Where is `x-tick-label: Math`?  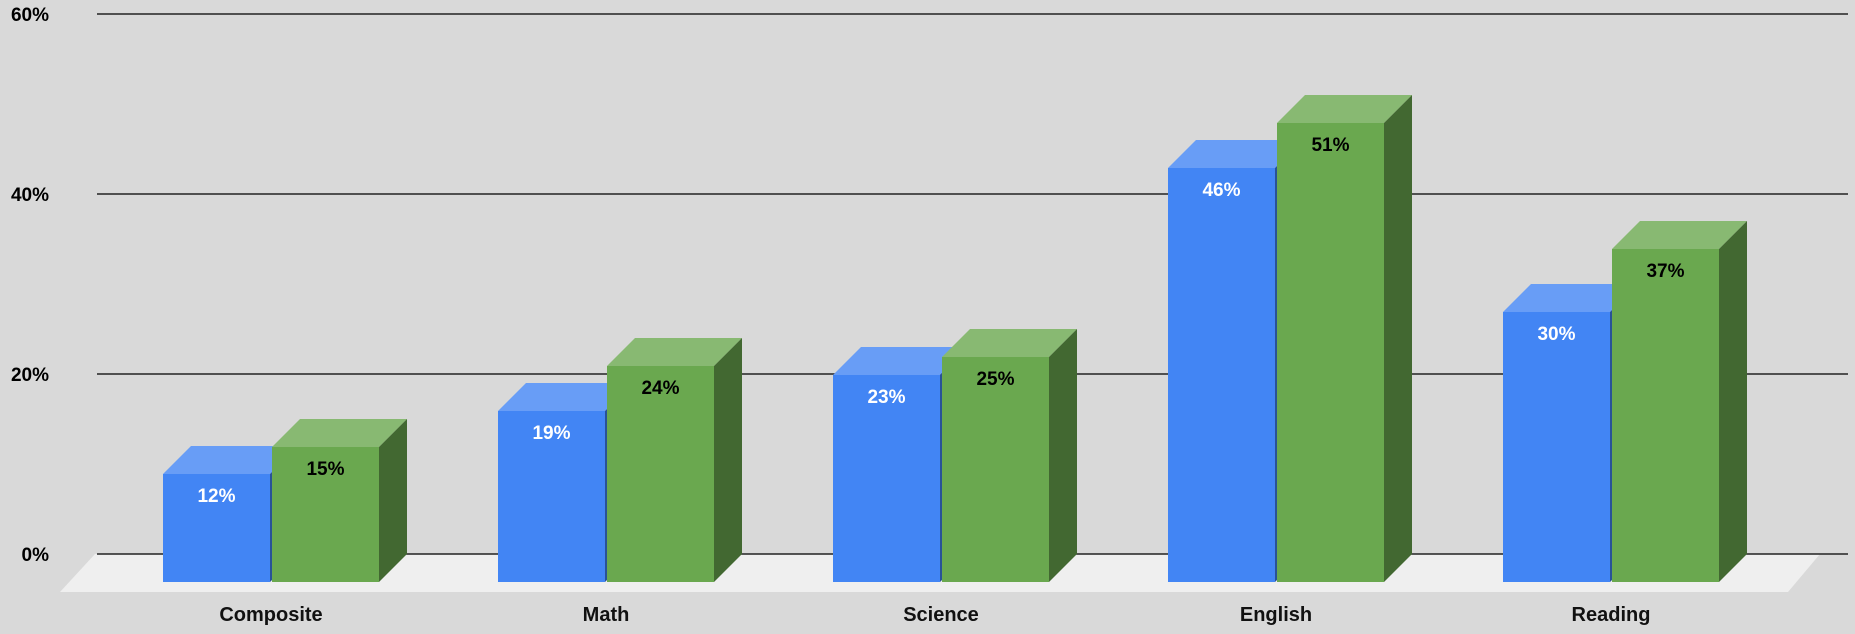 x-tick-label: Math is located at coordinates (606, 615).